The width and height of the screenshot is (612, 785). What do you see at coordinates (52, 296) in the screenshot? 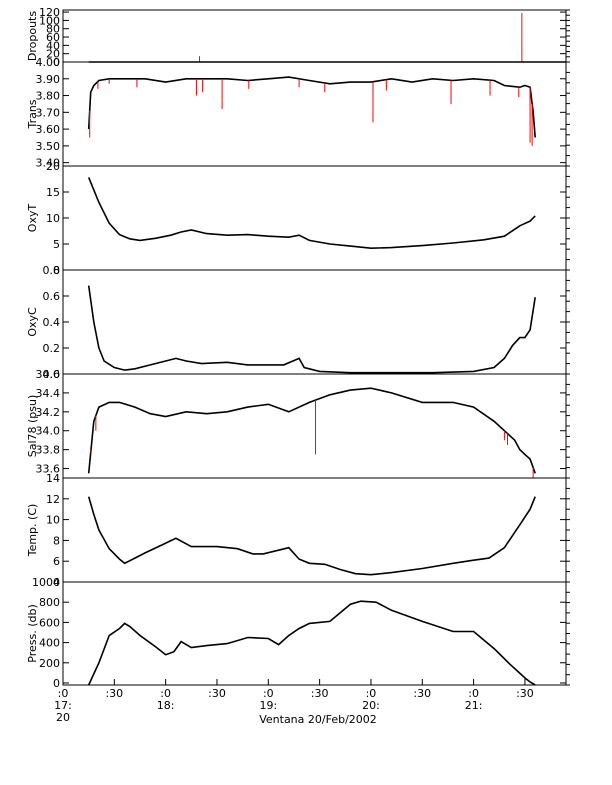
I see `y-tick-label: 0.6` at bounding box center [52, 296].